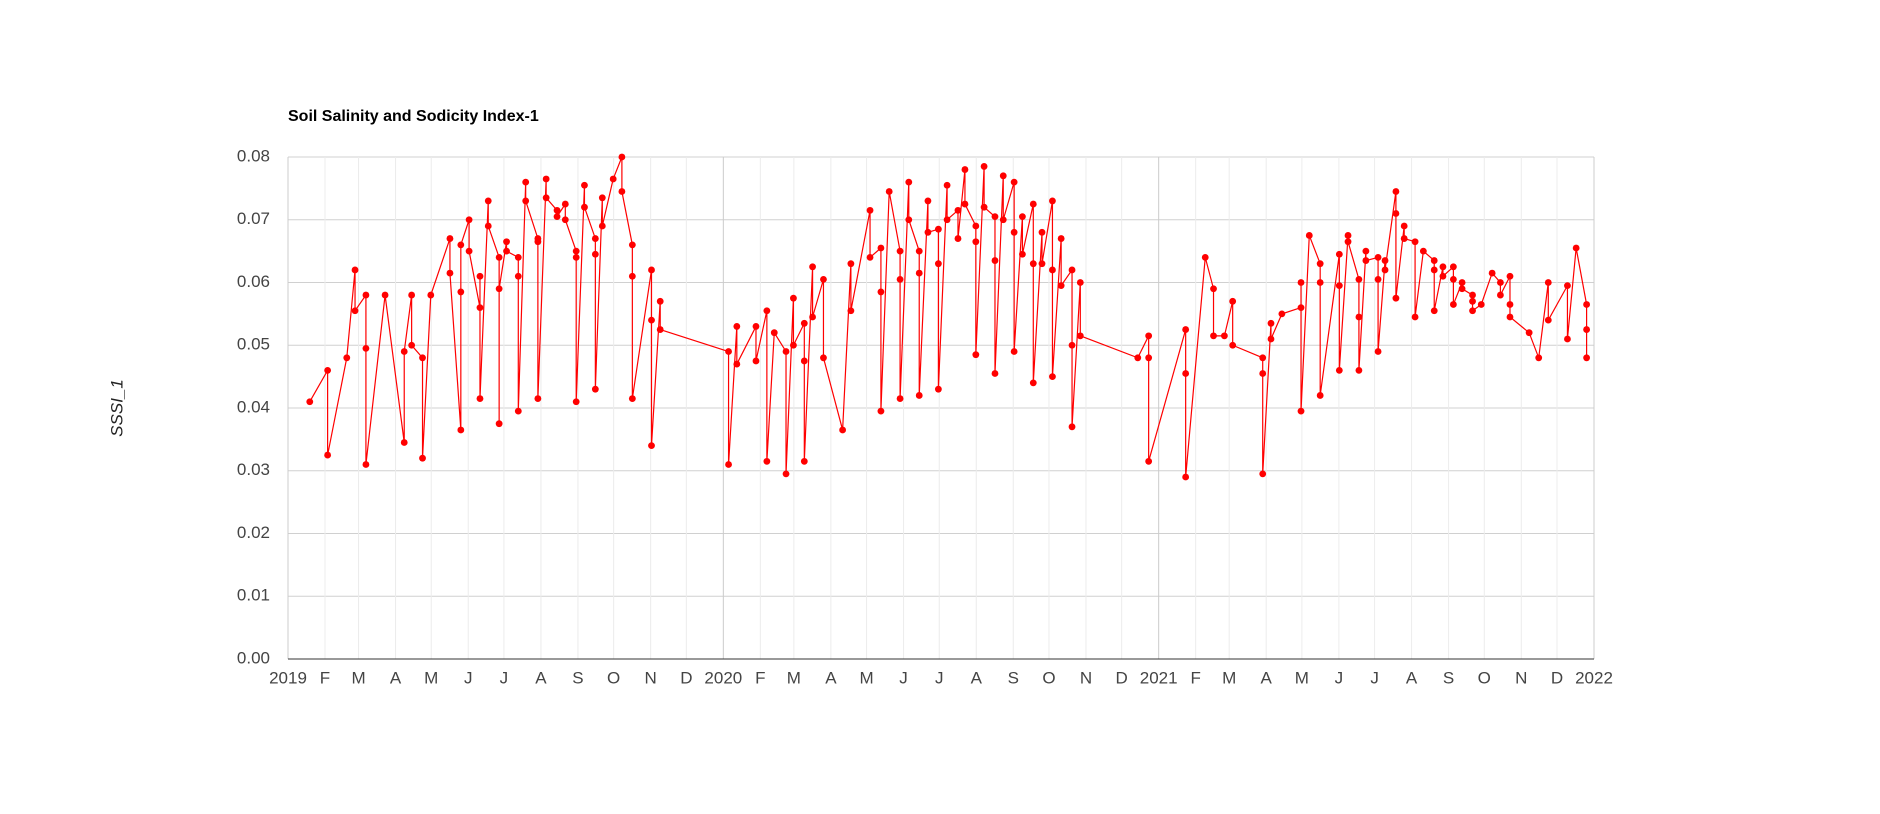 The image size is (1880, 814). Describe the element at coordinates (288, 677) in the screenshot. I see `x-tick-label: 2019` at that location.